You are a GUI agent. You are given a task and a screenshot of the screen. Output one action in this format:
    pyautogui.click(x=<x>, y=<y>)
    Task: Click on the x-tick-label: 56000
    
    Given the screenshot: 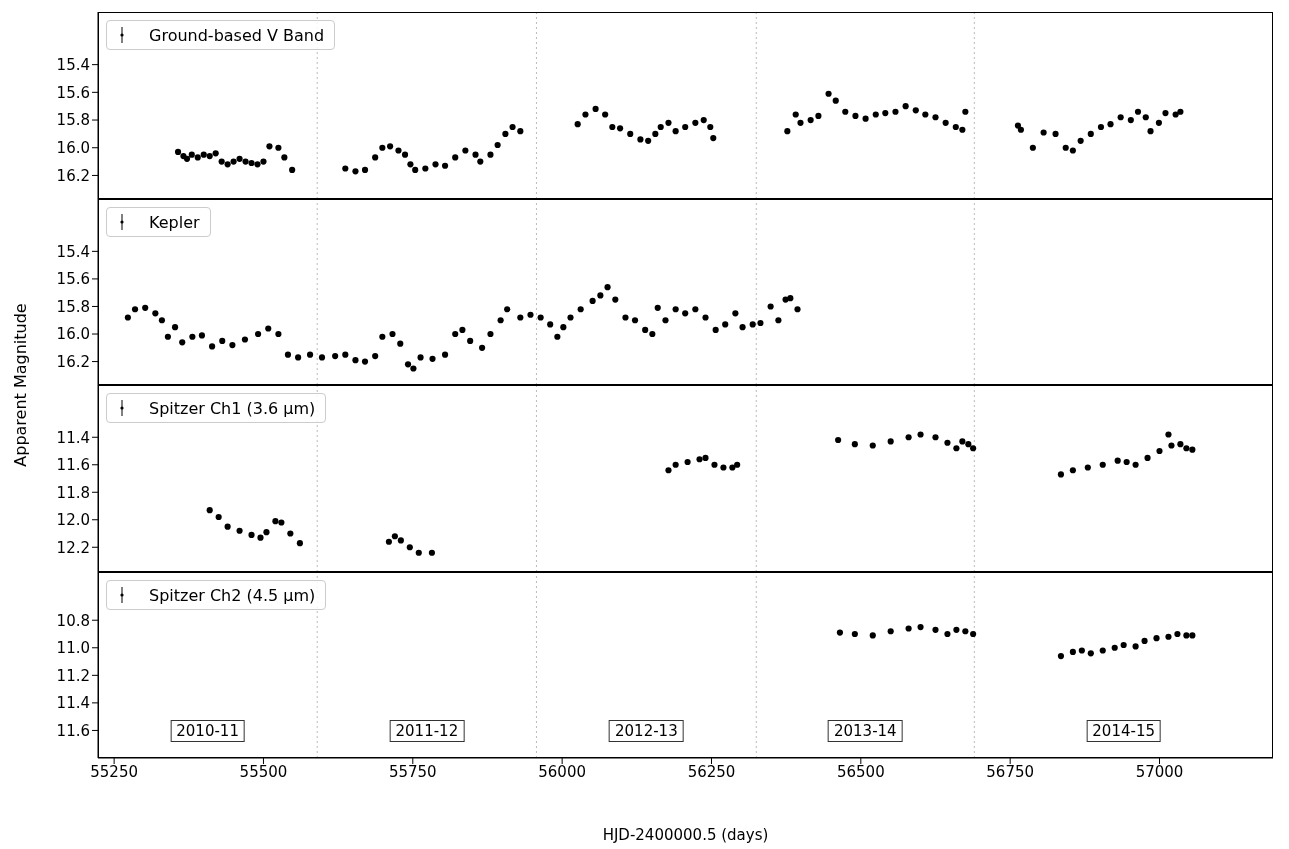 What is the action you would take?
    pyautogui.click(x=562, y=771)
    